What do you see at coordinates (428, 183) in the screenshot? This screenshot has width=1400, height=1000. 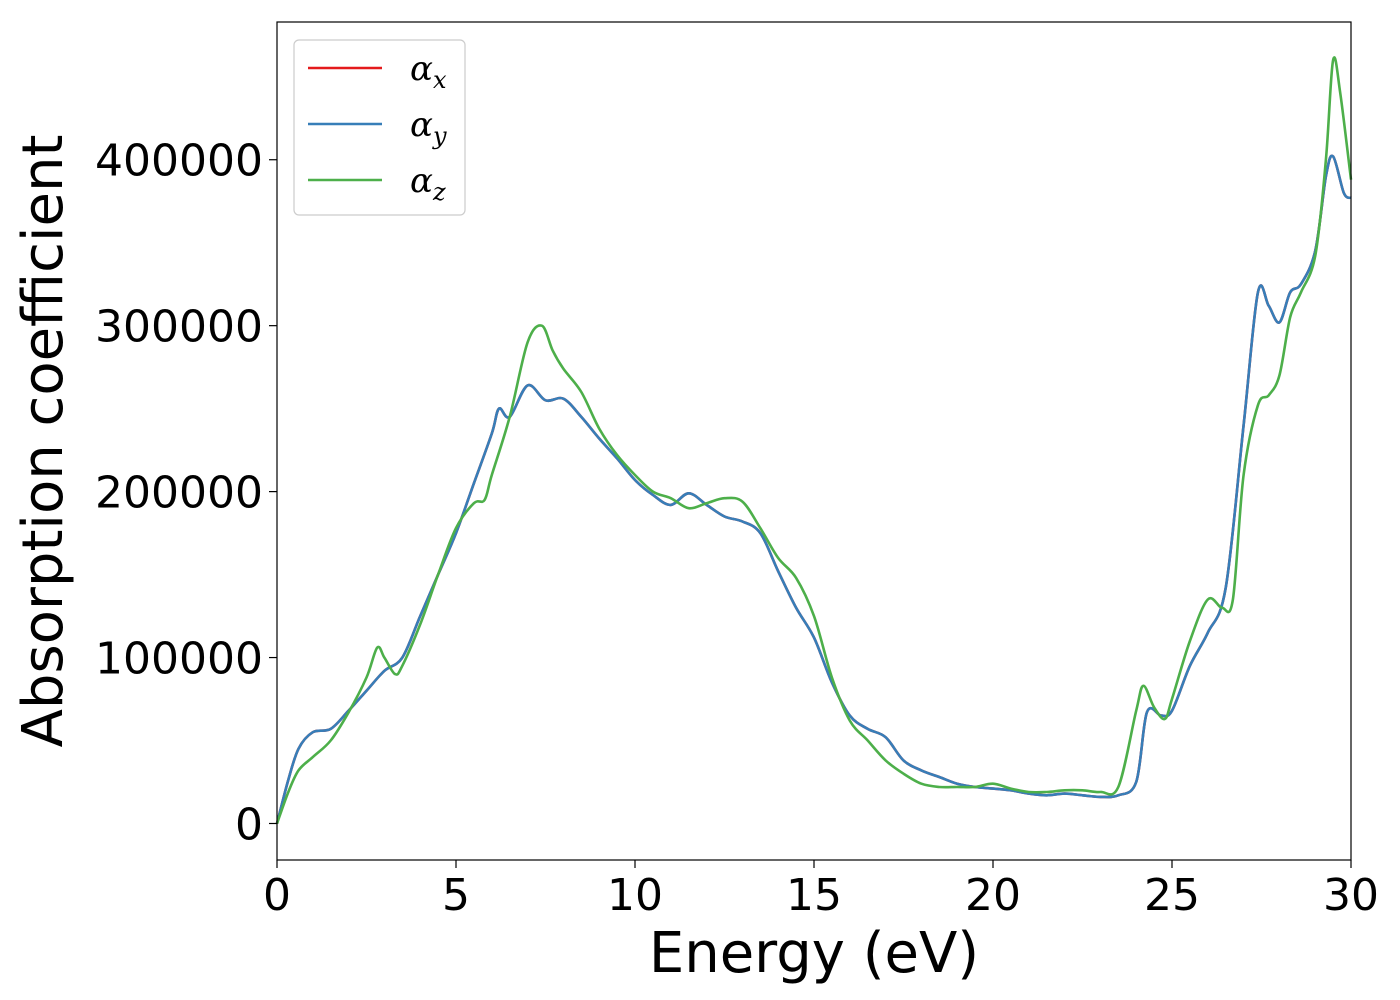 I see `legend-label-z: αz` at bounding box center [428, 183].